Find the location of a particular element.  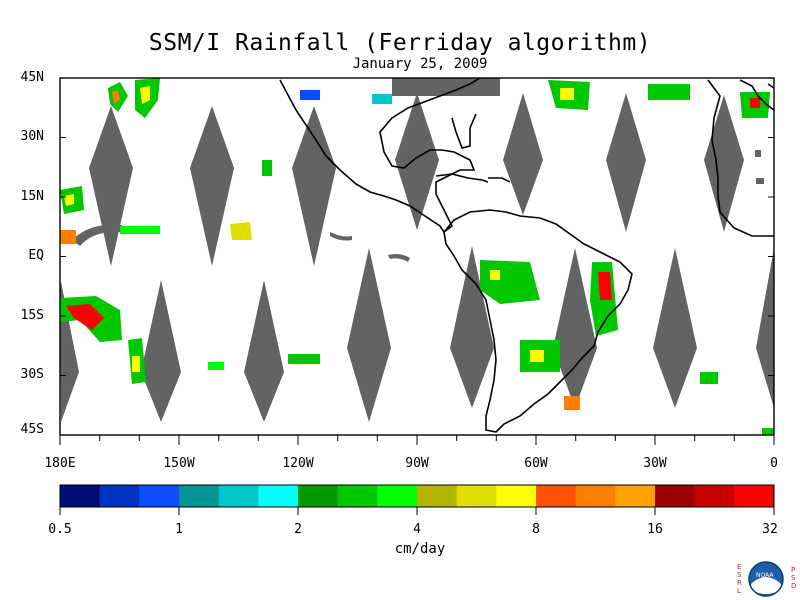

colorbar-label-32: 32 is located at coordinates (770, 529).